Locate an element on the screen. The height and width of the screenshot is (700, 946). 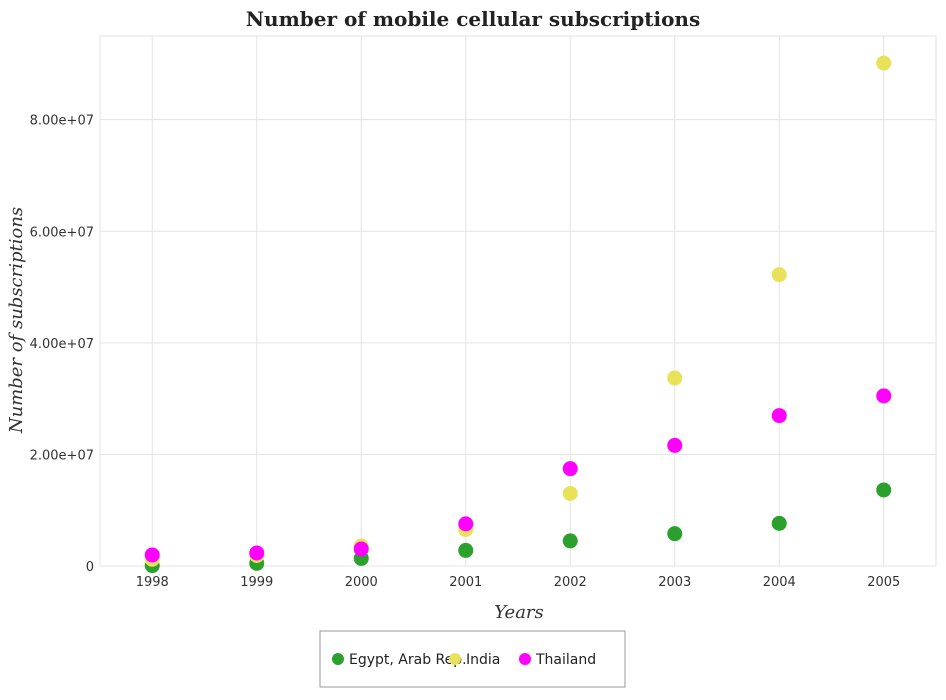
x-tick-label: 2005 is located at coordinates (883, 582).